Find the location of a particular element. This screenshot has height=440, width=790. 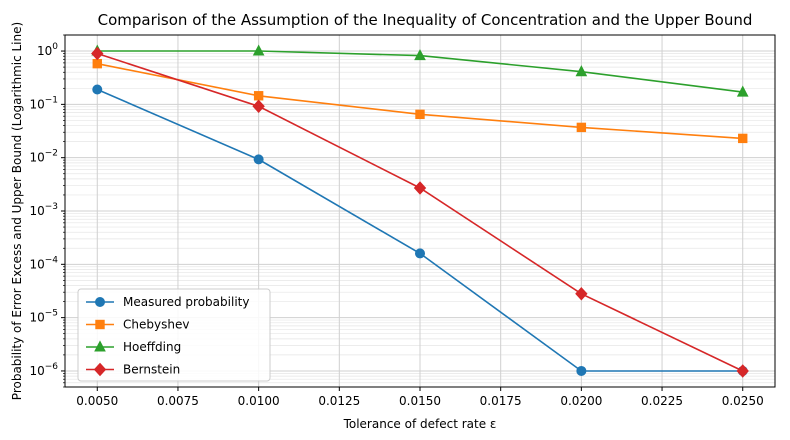

y-tick-label: 10⁻³ is located at coordinates (43, 210).